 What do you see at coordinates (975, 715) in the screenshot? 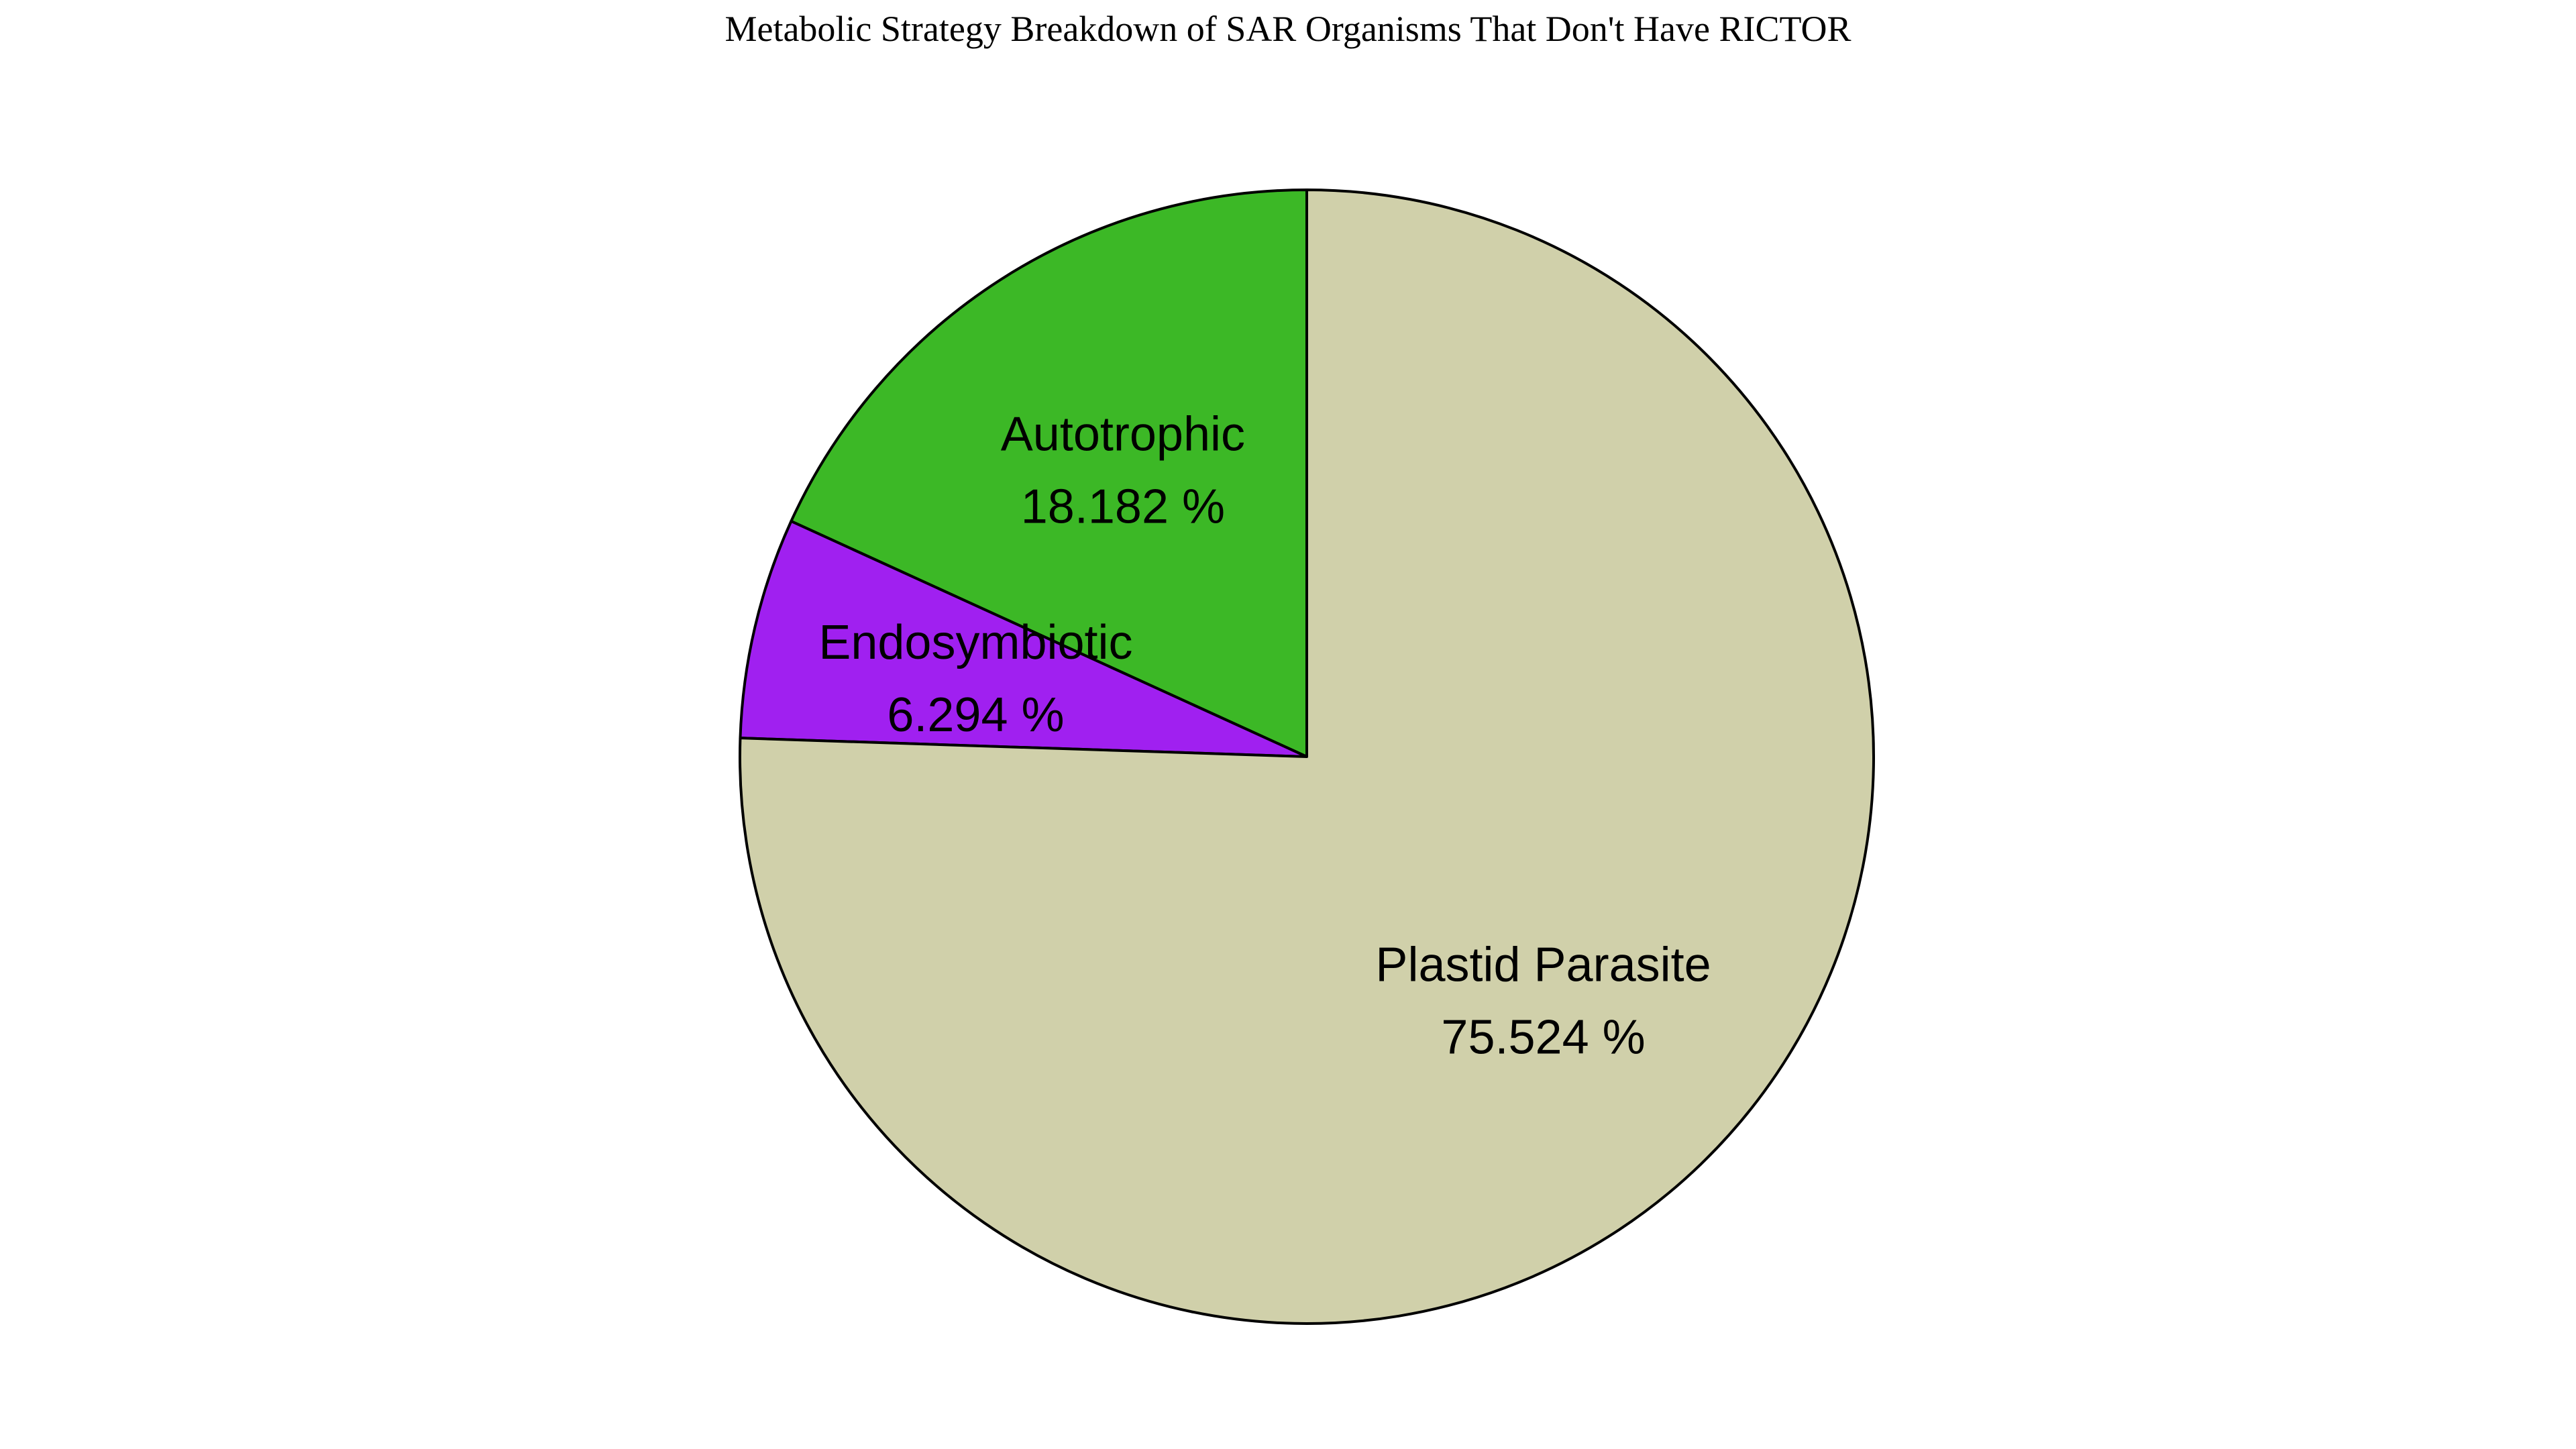
I see `slice-value-endosymbiotic: 6.294 %` at bounding box center [975, 715].